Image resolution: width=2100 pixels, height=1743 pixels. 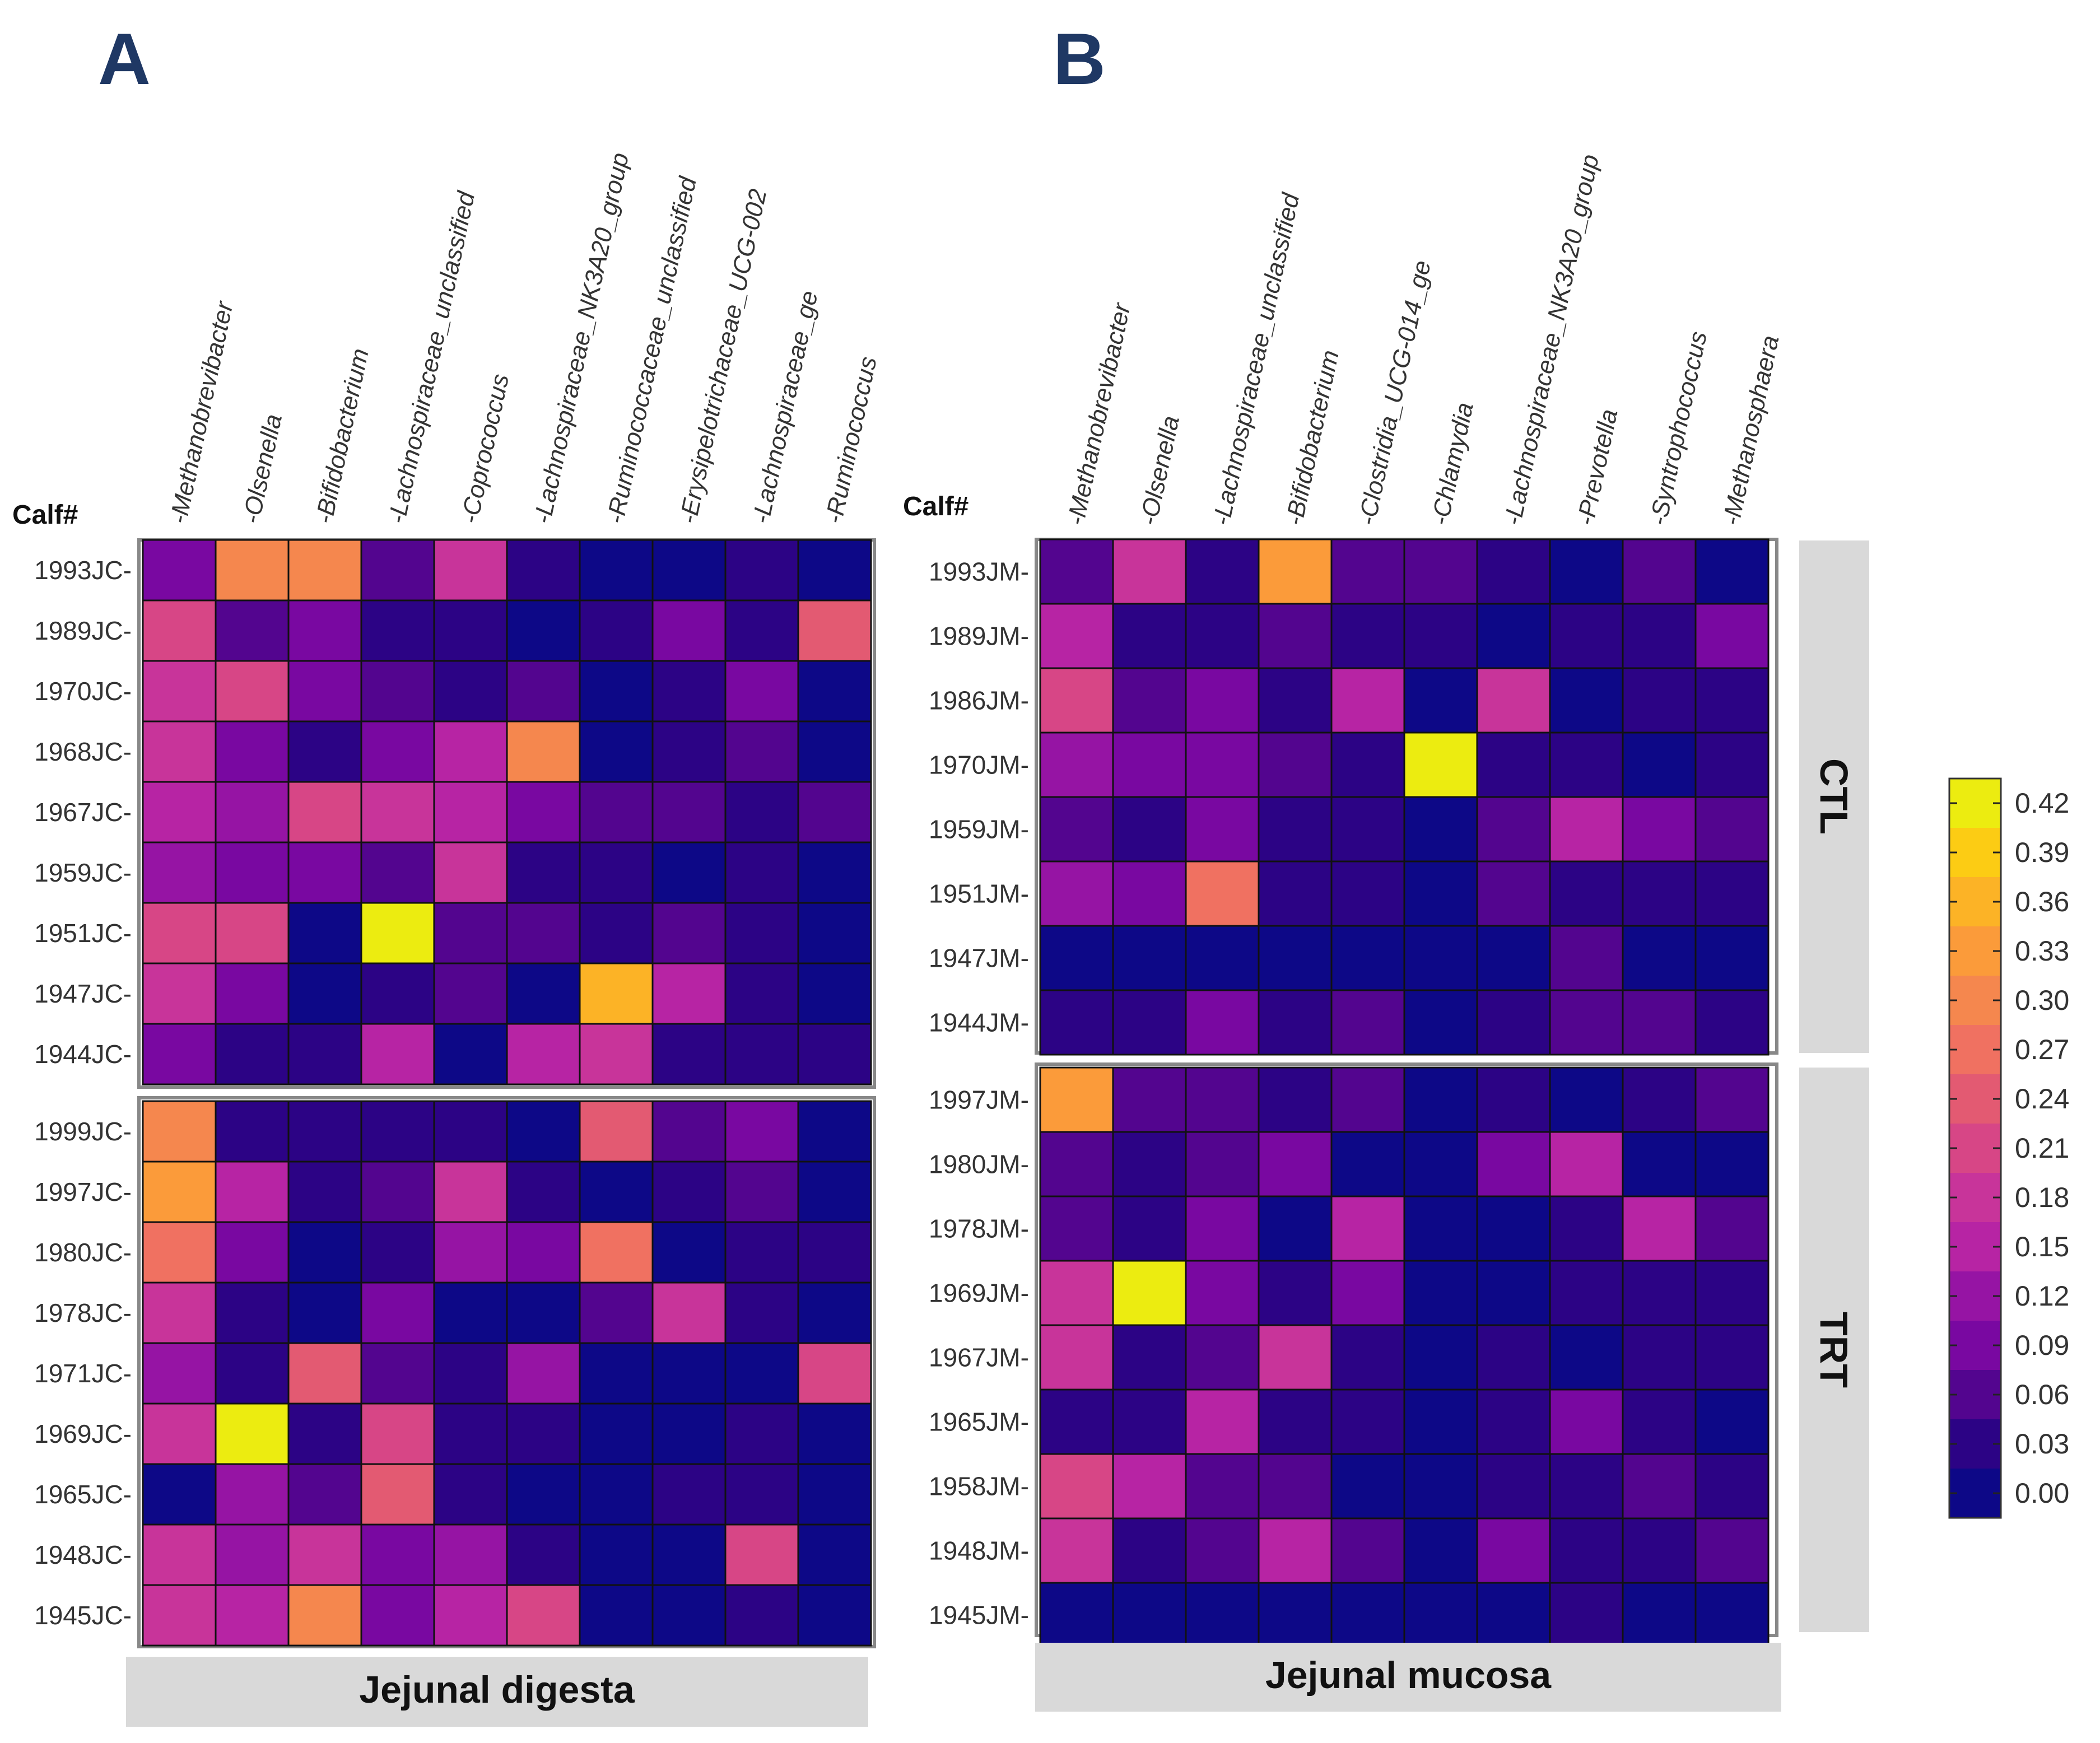 What do you see at coordinates (2042, 1444) in the screenshot?
I see `legend-tick-label: 0.03` at bounding box center [2042, 1444].